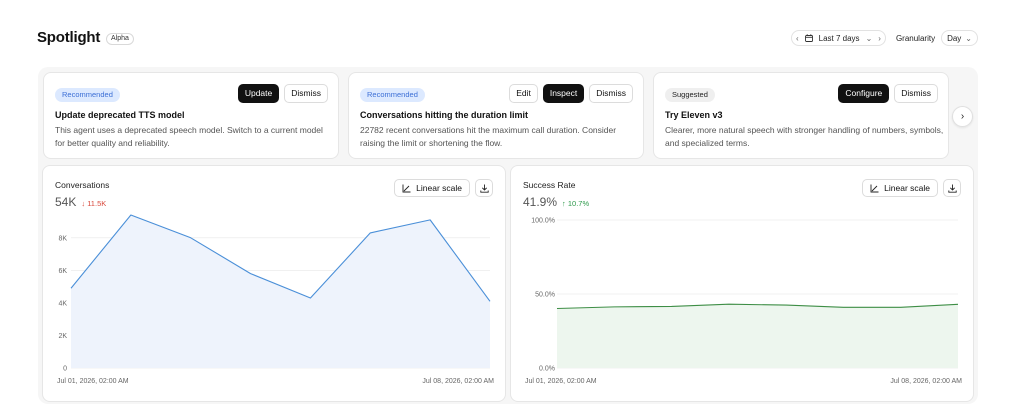  I want to click on page-title: Spotlight, so click(69, 37).